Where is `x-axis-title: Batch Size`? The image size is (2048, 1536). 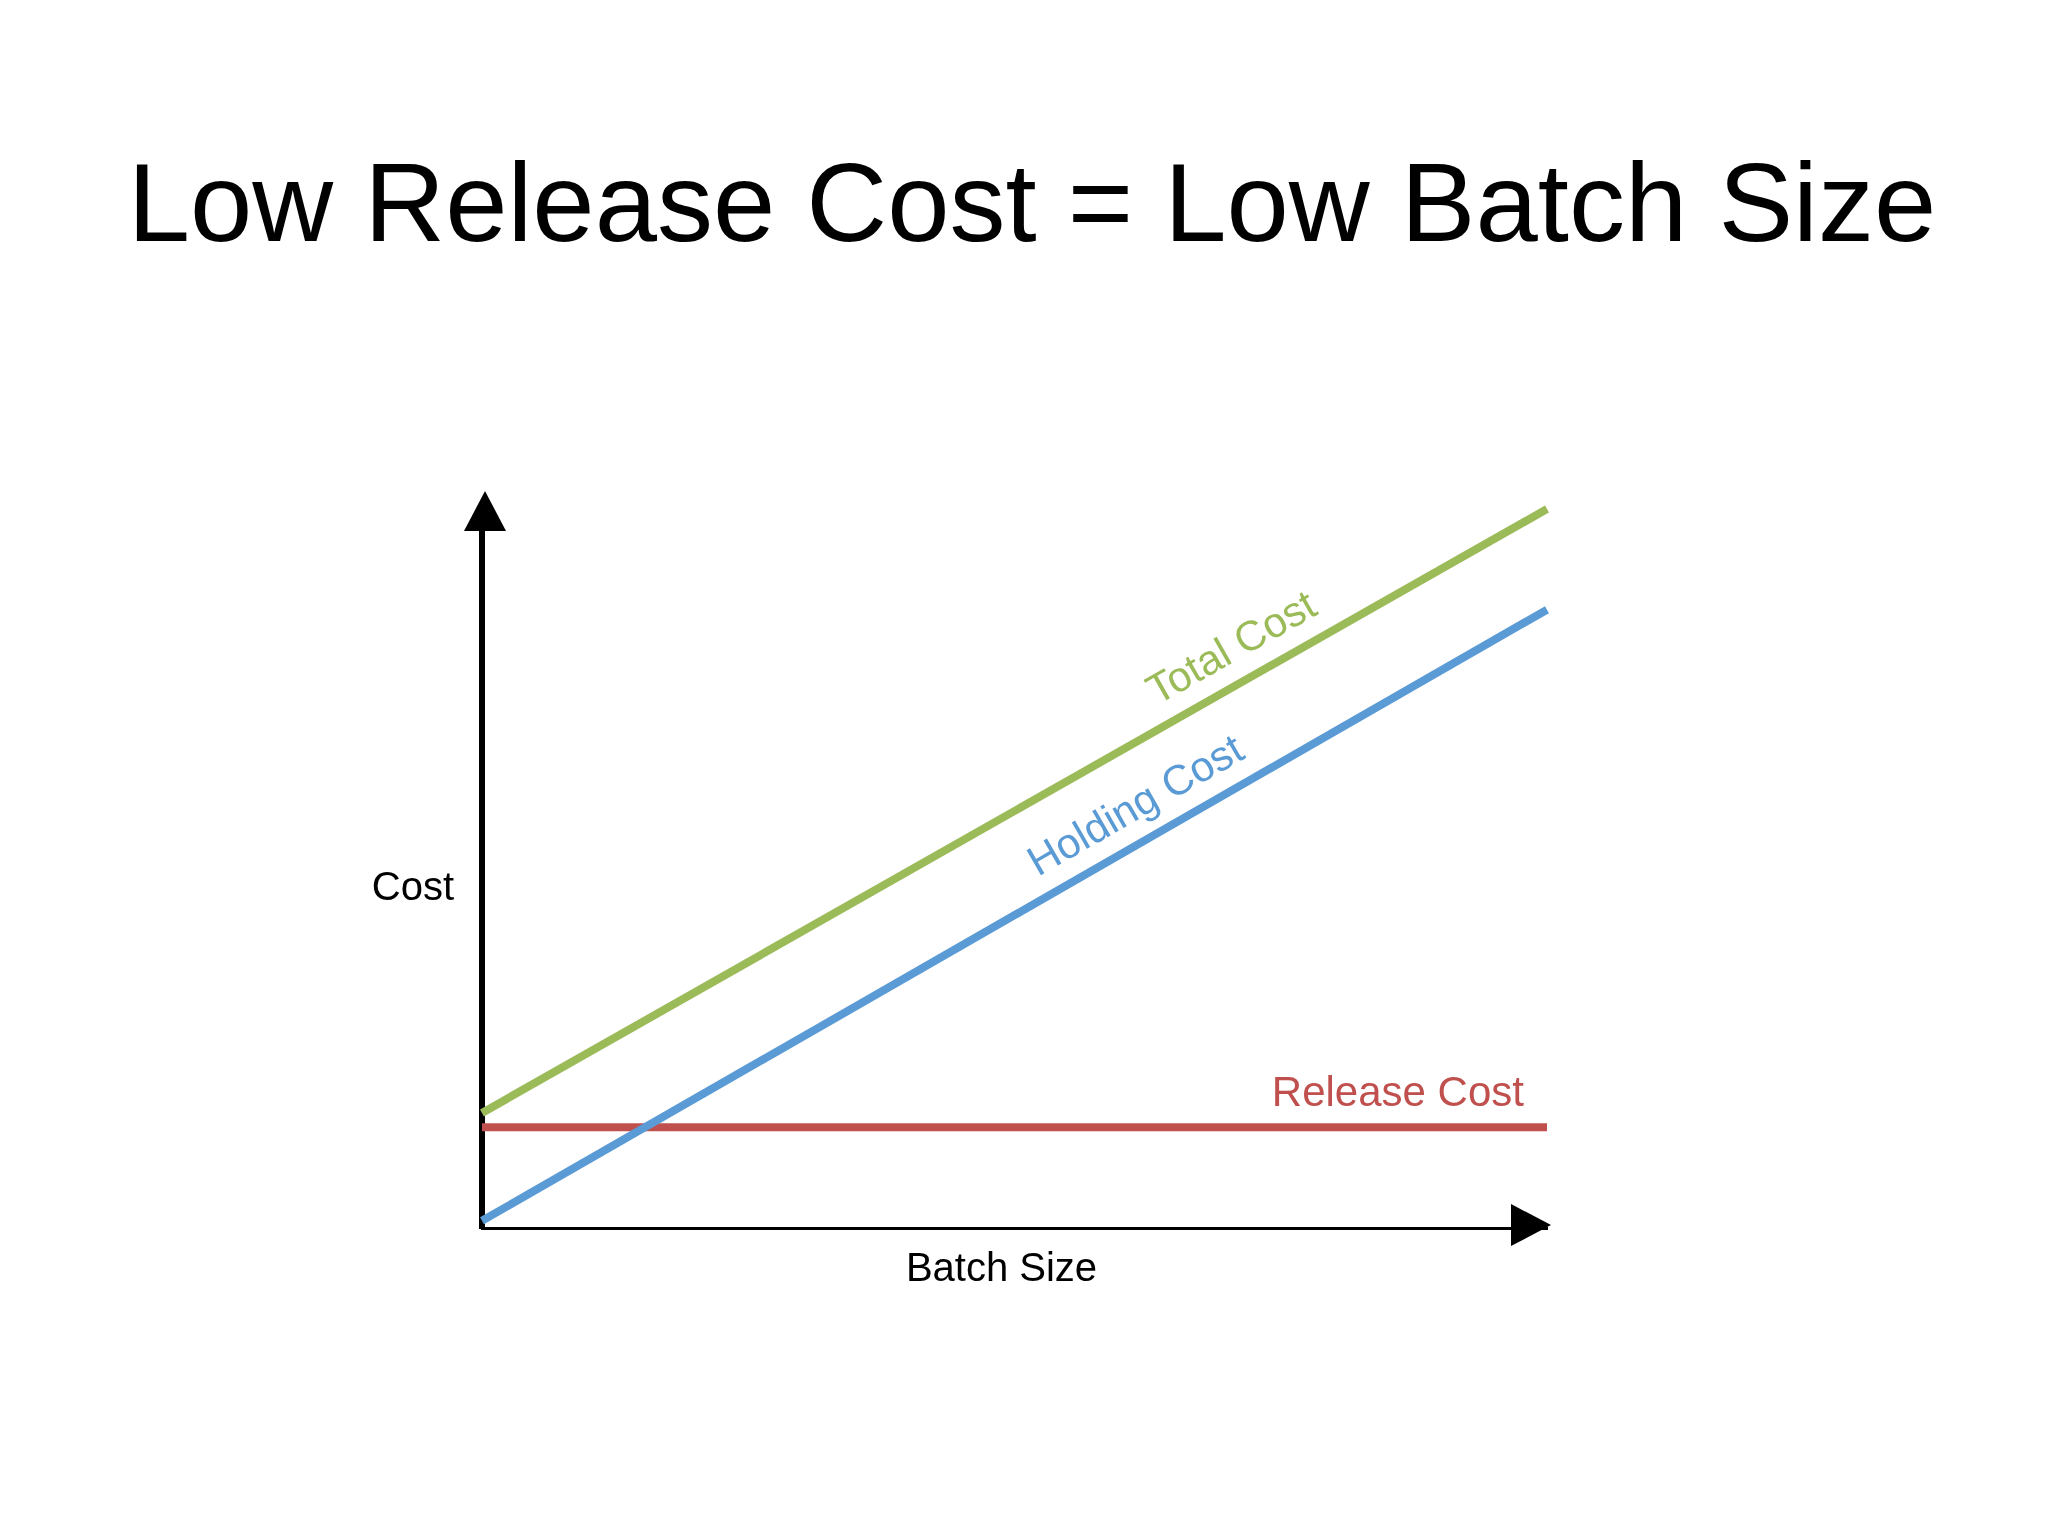 x-axis-title: Batch Size is located at coordinates (1001, 1267).